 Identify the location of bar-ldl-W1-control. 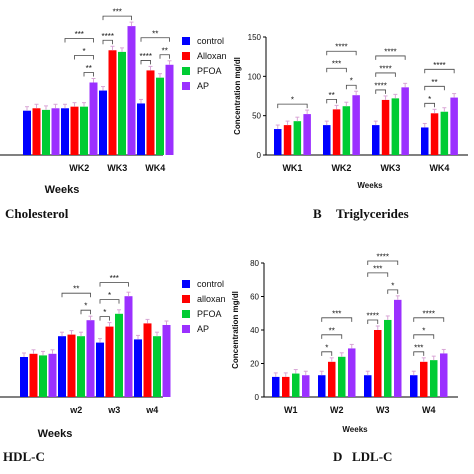
(276, 386).